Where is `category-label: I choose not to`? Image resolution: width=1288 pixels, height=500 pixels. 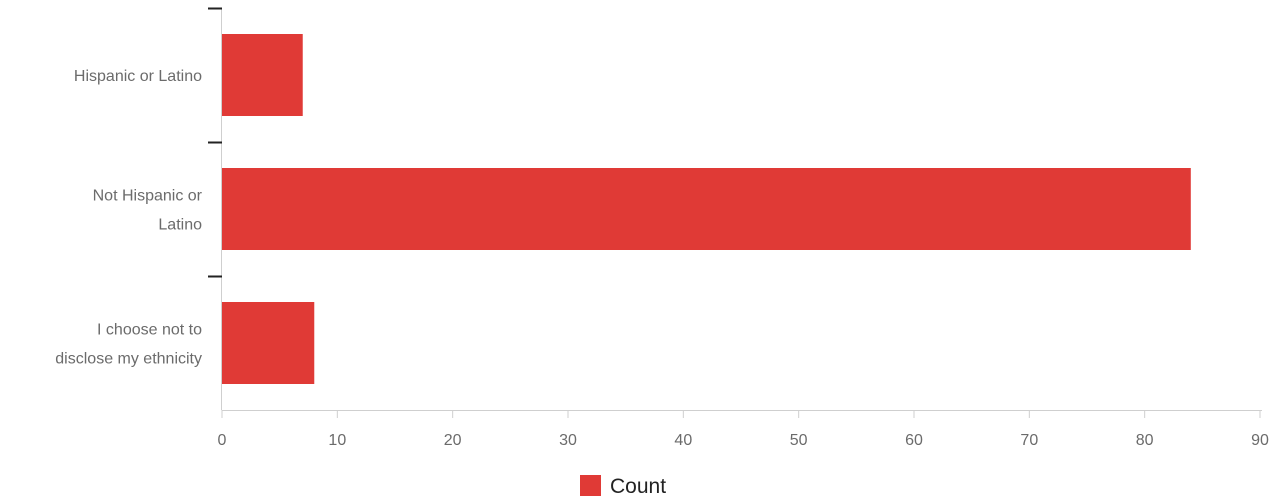 category-label: I choose not to is located at coordinates (149, 330).